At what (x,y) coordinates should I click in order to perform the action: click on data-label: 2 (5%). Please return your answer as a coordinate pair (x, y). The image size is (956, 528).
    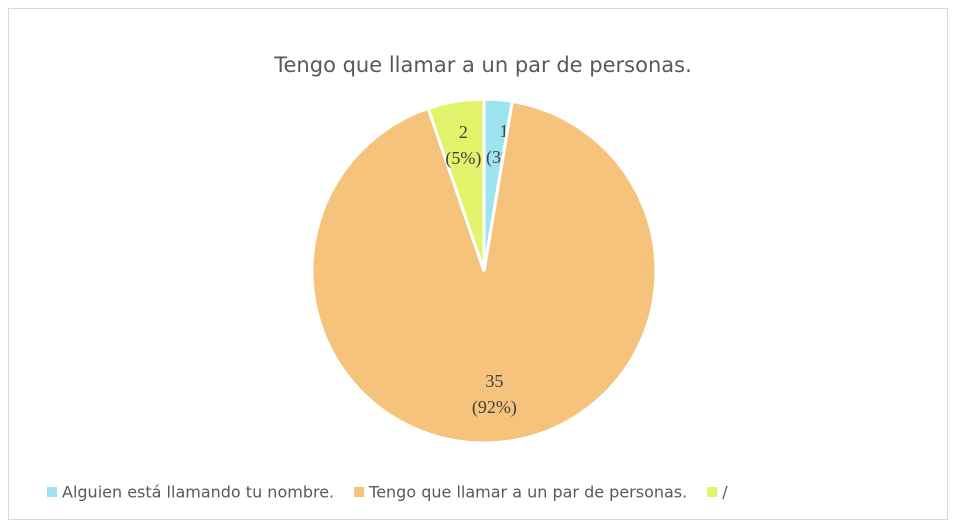
    Looking at the image, I should click on (463, 145).